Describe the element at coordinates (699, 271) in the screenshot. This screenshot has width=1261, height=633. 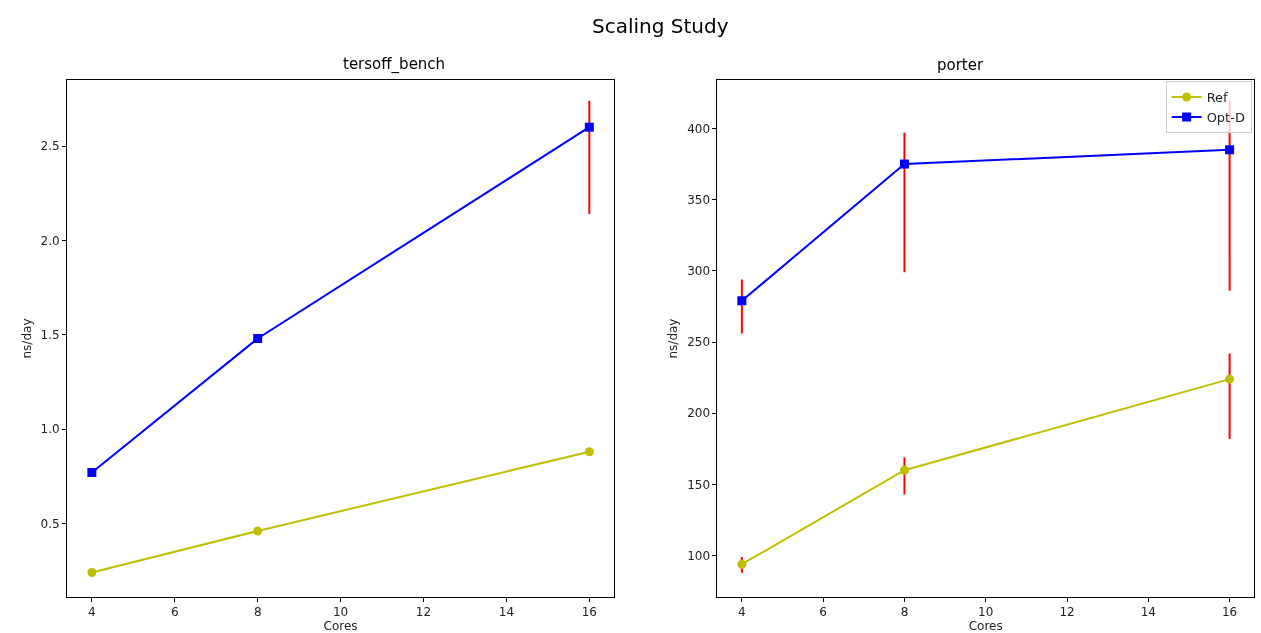
I see `y-tick-label: 300` at that location.